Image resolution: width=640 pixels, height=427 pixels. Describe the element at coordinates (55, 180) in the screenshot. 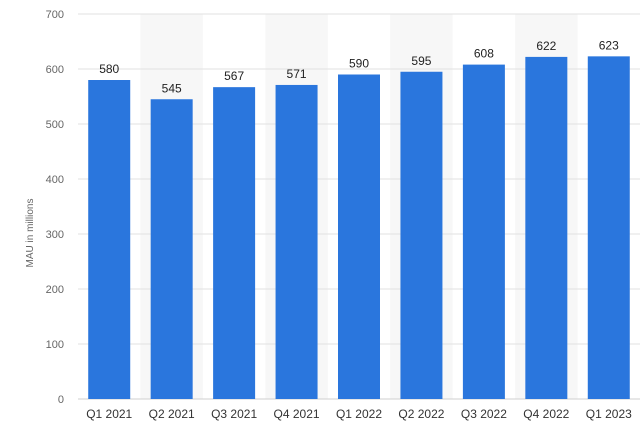

I see `y-tick-label: 400` at that location.